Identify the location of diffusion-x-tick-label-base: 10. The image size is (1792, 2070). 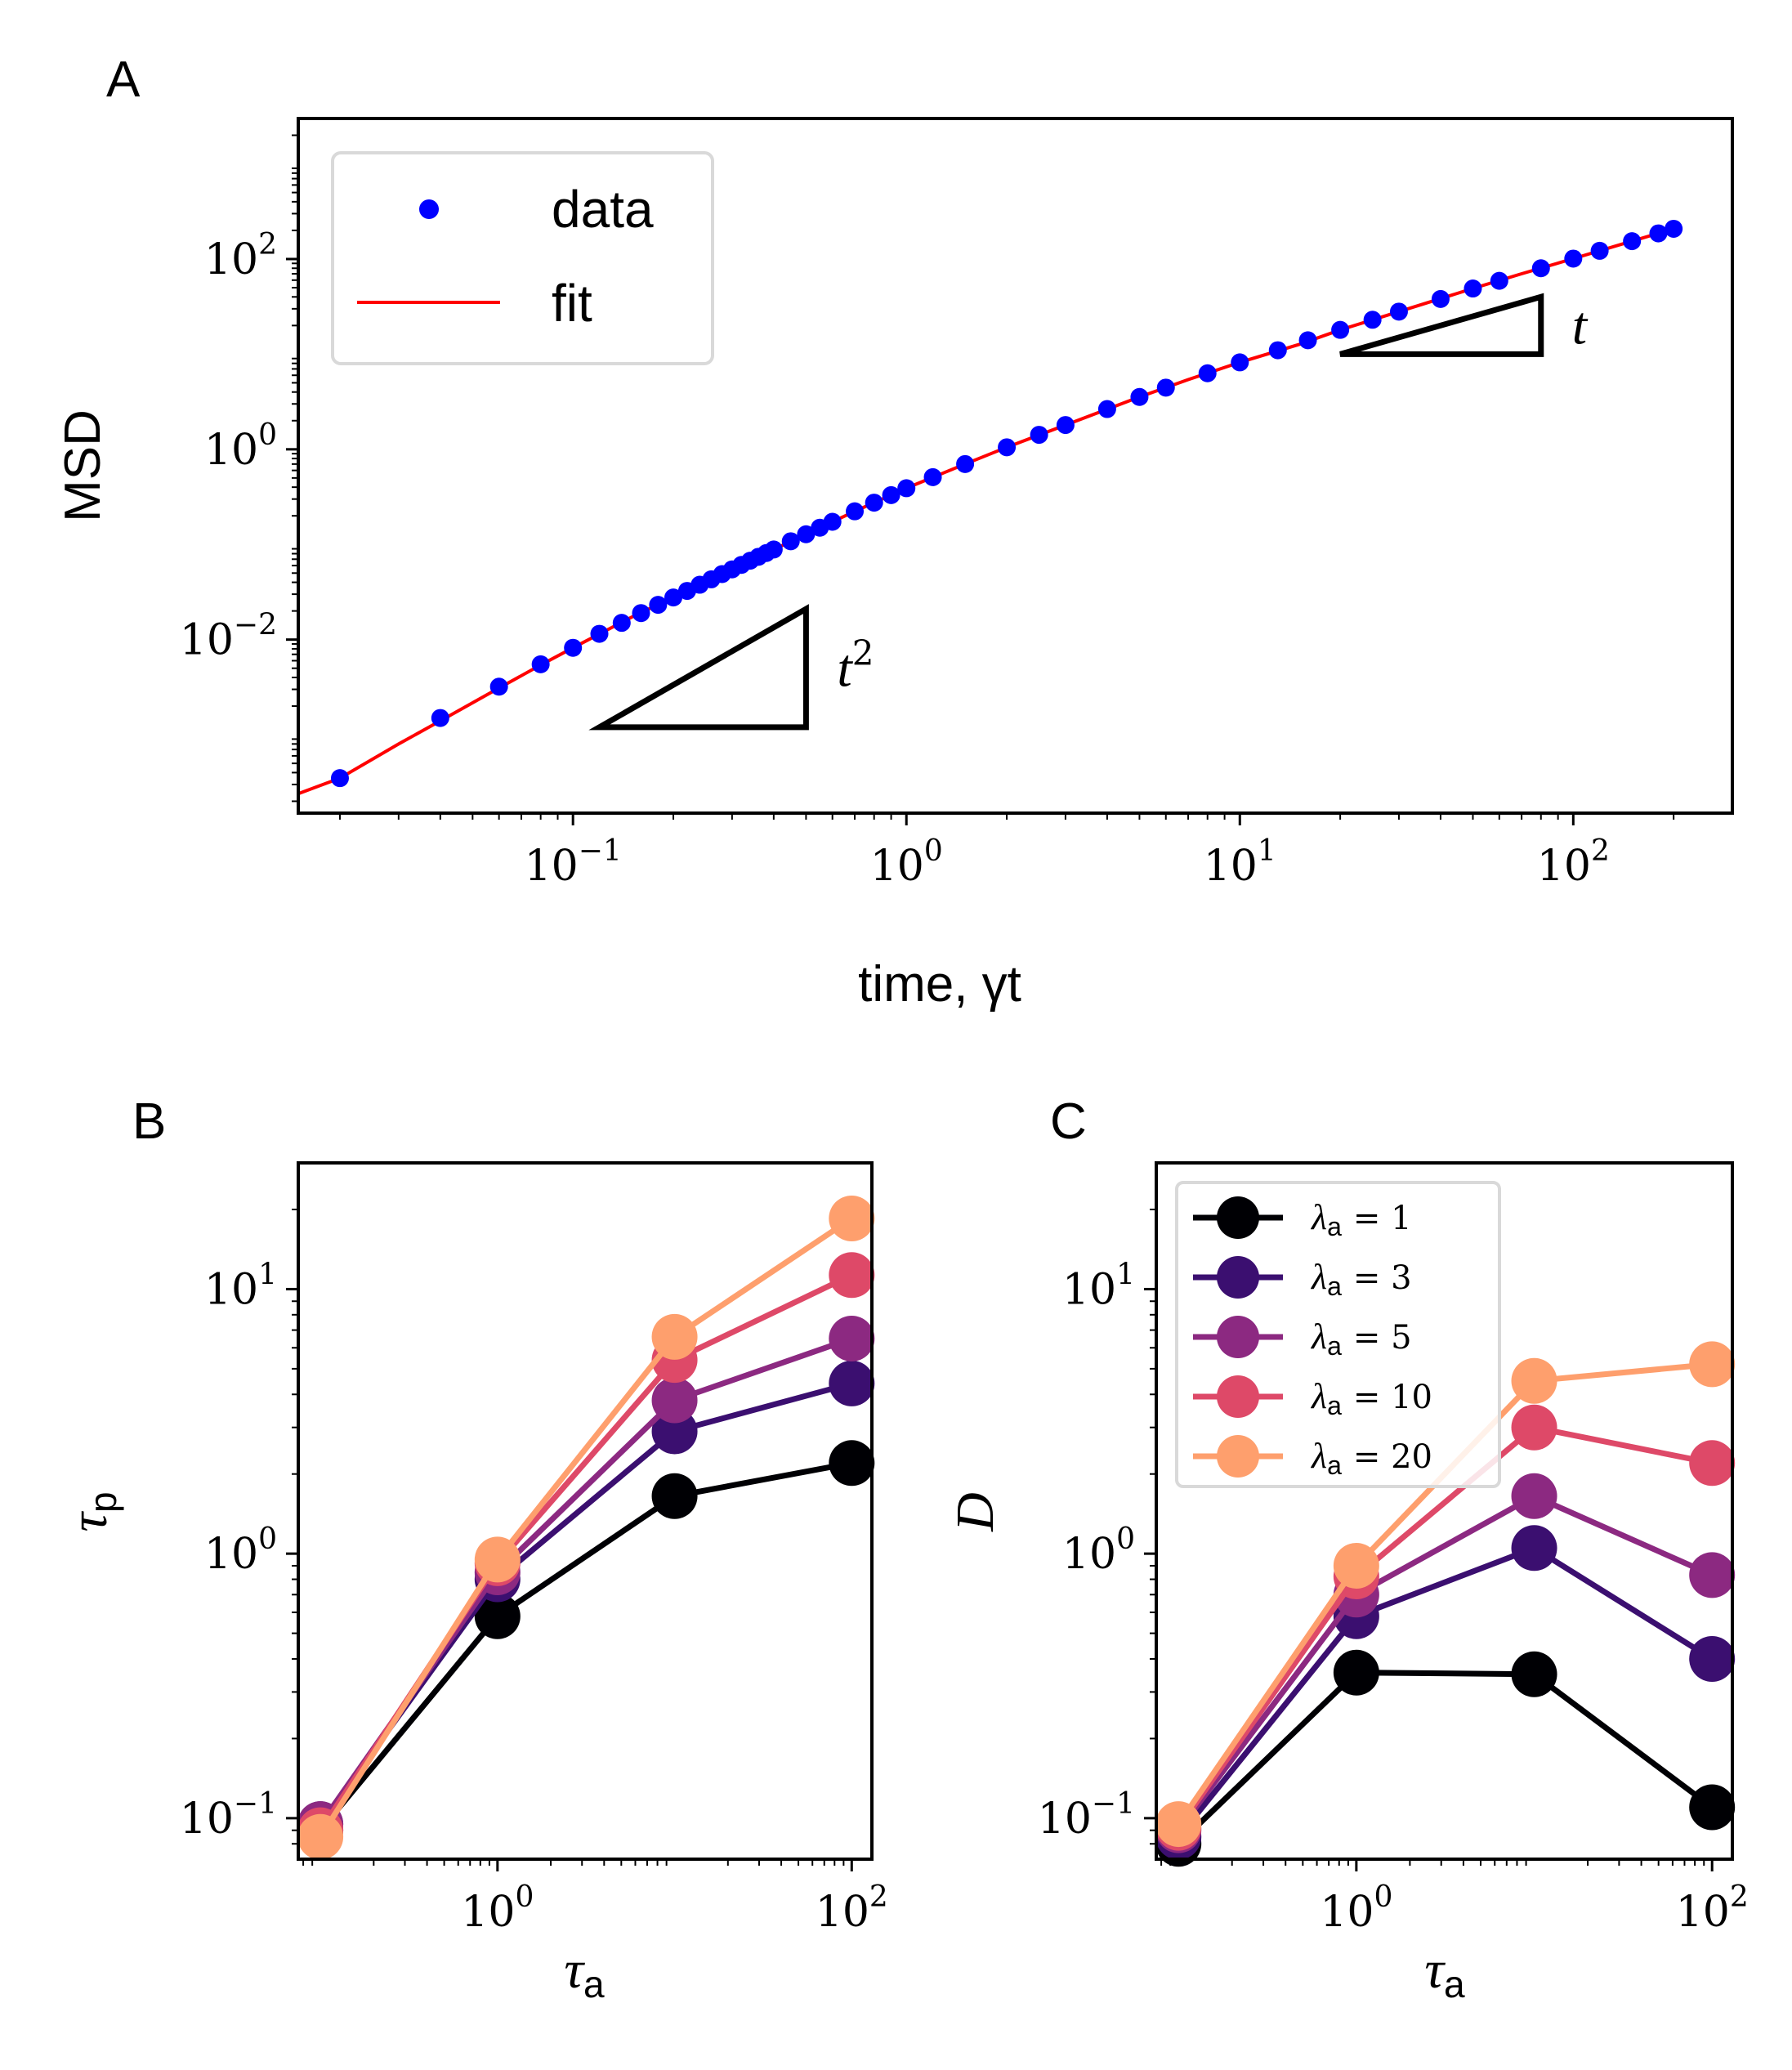
(1703, 1913).